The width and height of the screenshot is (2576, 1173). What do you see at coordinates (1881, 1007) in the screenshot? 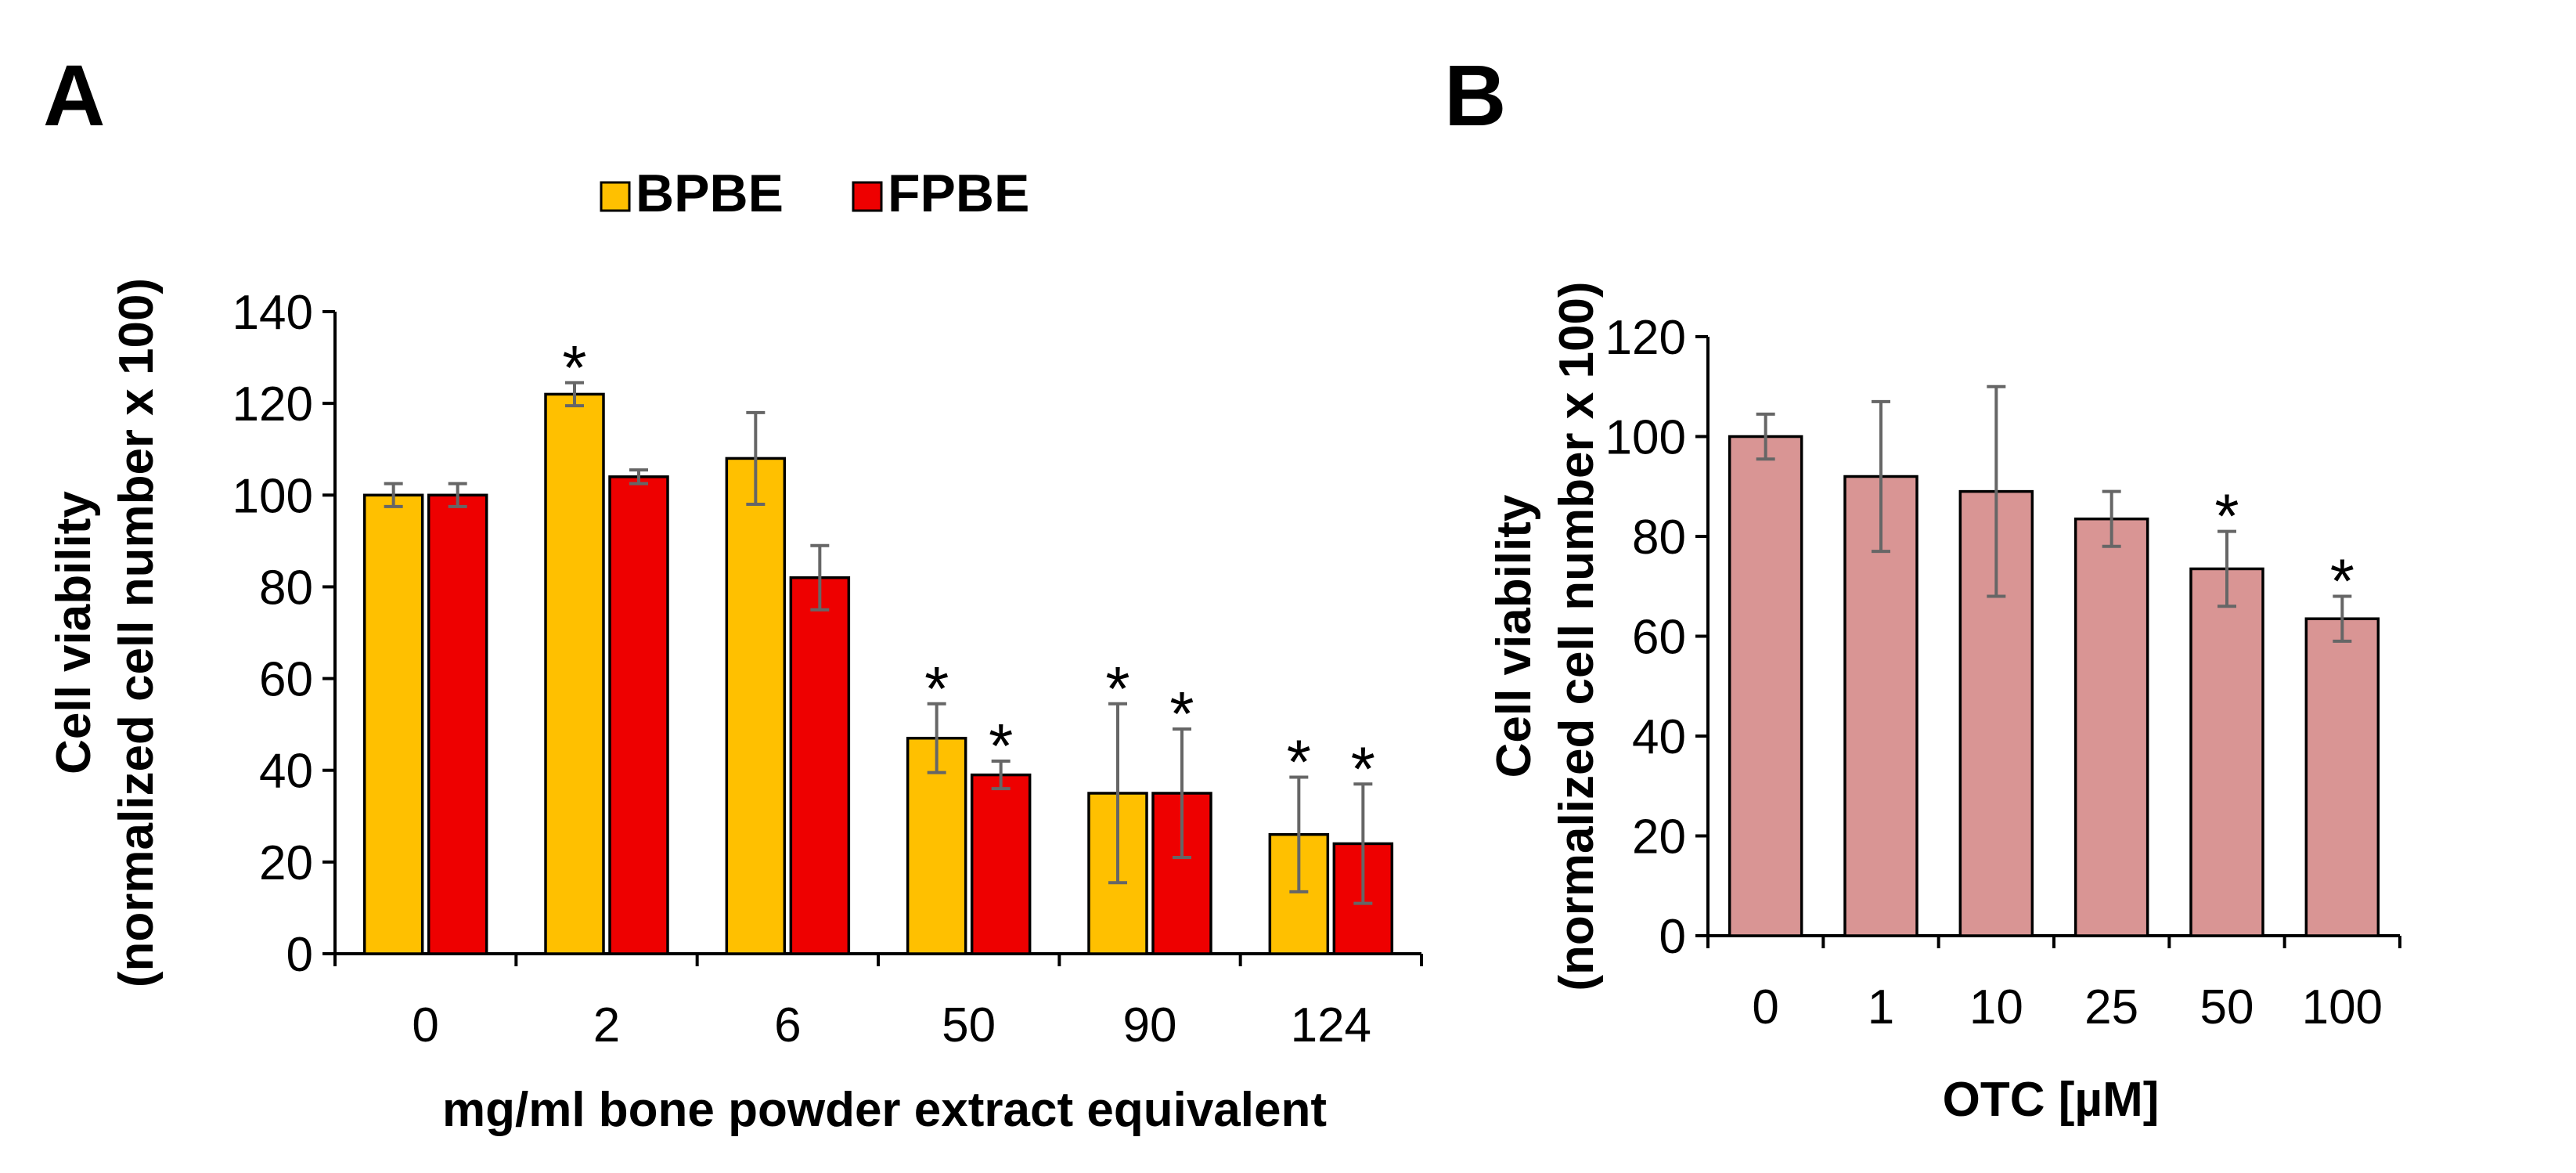
I see `x-tick-label: 1` at bounding box center [1881, 1007].